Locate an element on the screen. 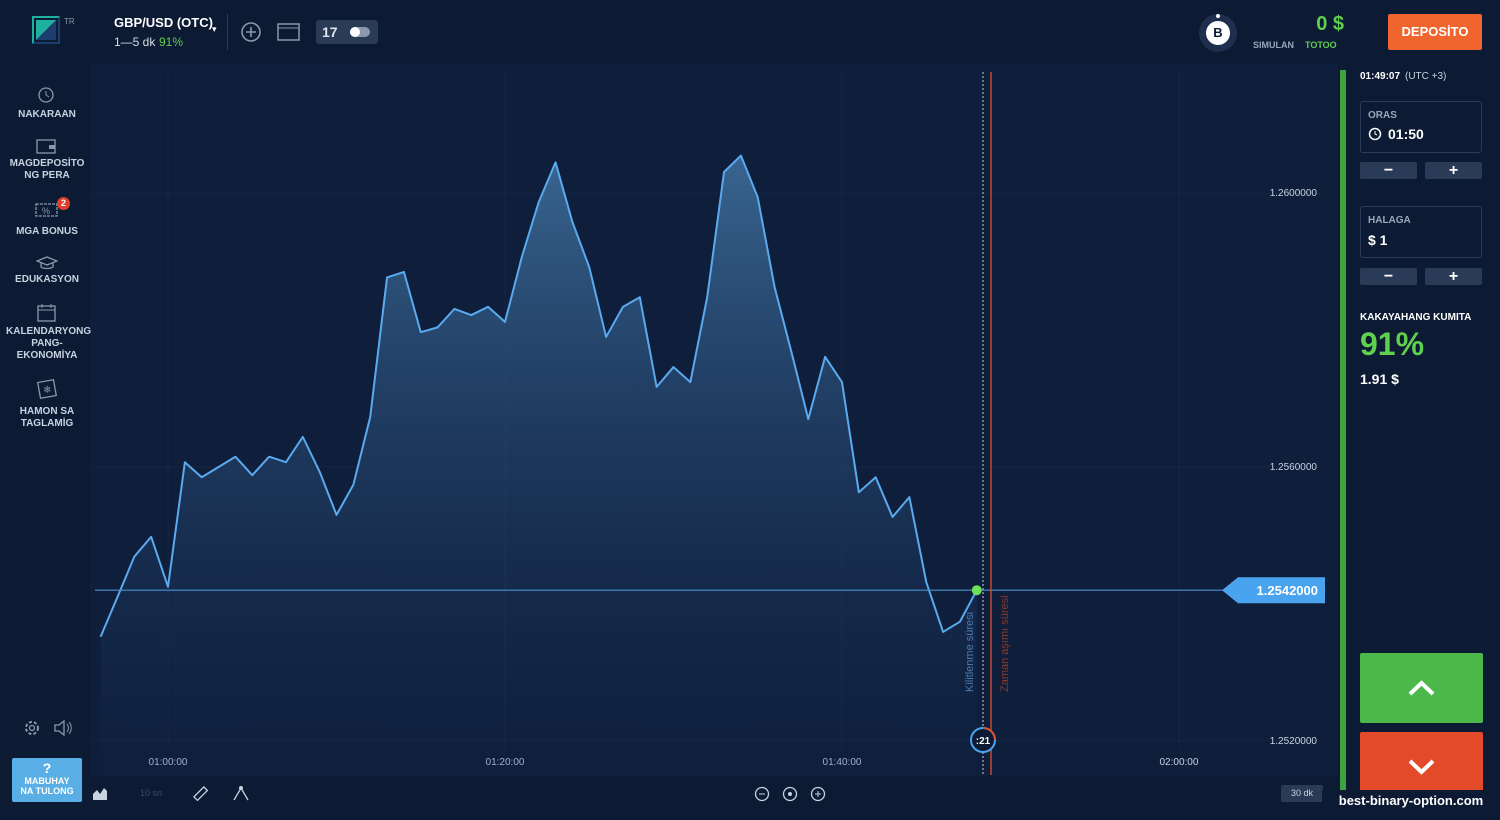 Image resolution: width=1500 pixels, height=820 pixels. y-tick-label: 1.2600000 is located at coordinates (1294, 193).